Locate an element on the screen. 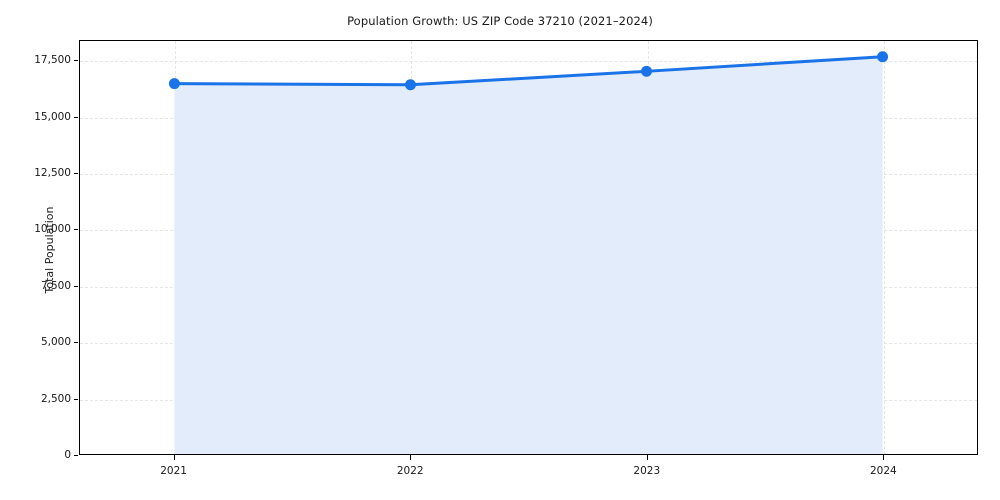 The image size is (1000, 500). x-axis-tick-label: 2021 is located at coordinates (173, 471).